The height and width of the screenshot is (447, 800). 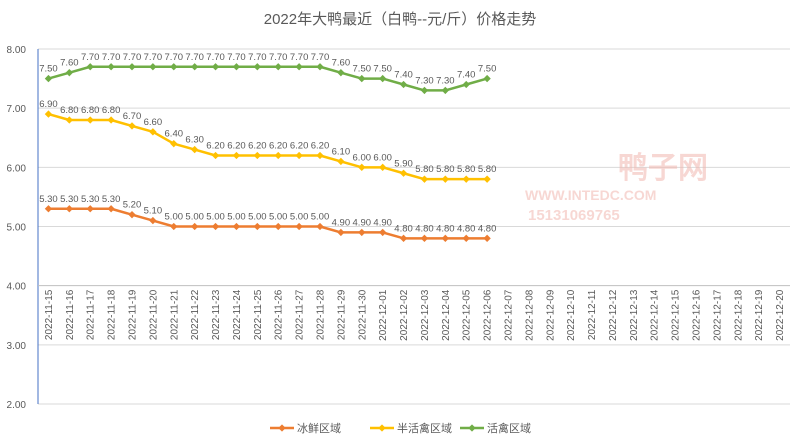 What do you see at coordinates (488, 315) in the screenshot?
I see `x-tick-label: 2022-12-06` at bounding box center [488, 315].